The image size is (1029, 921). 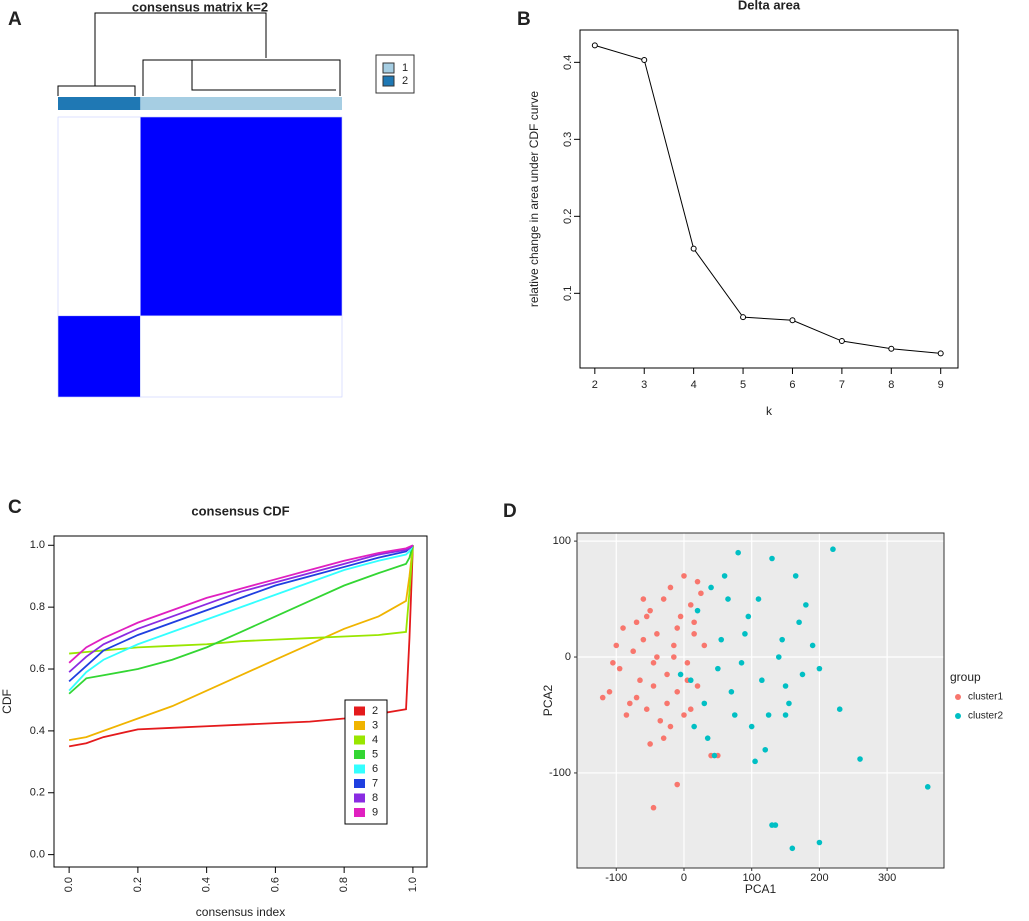 I want to click on x-tick-label: 9, so click(x=941, y=385).